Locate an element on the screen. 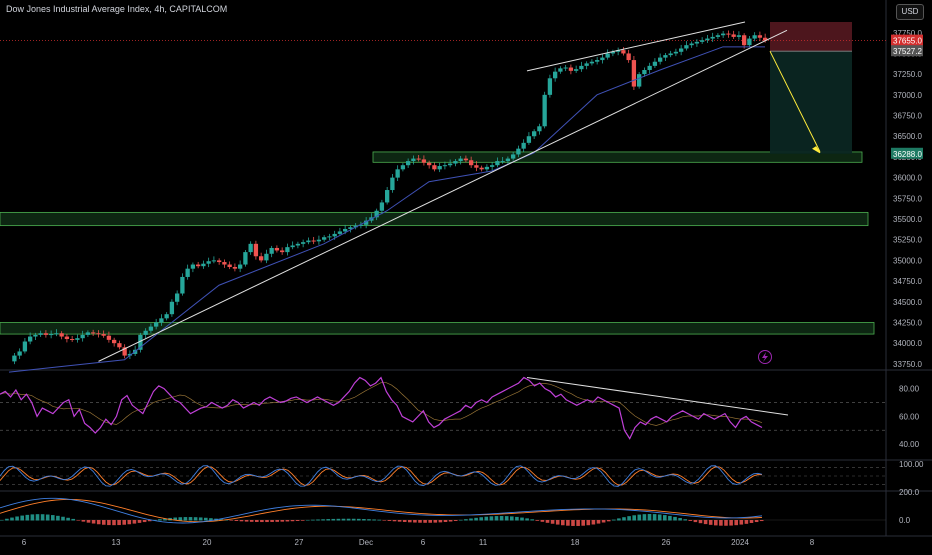 The width and height of the screenshot is (932, 555). target-price-tag: 36288.0 is located at coordinates (907, 154).